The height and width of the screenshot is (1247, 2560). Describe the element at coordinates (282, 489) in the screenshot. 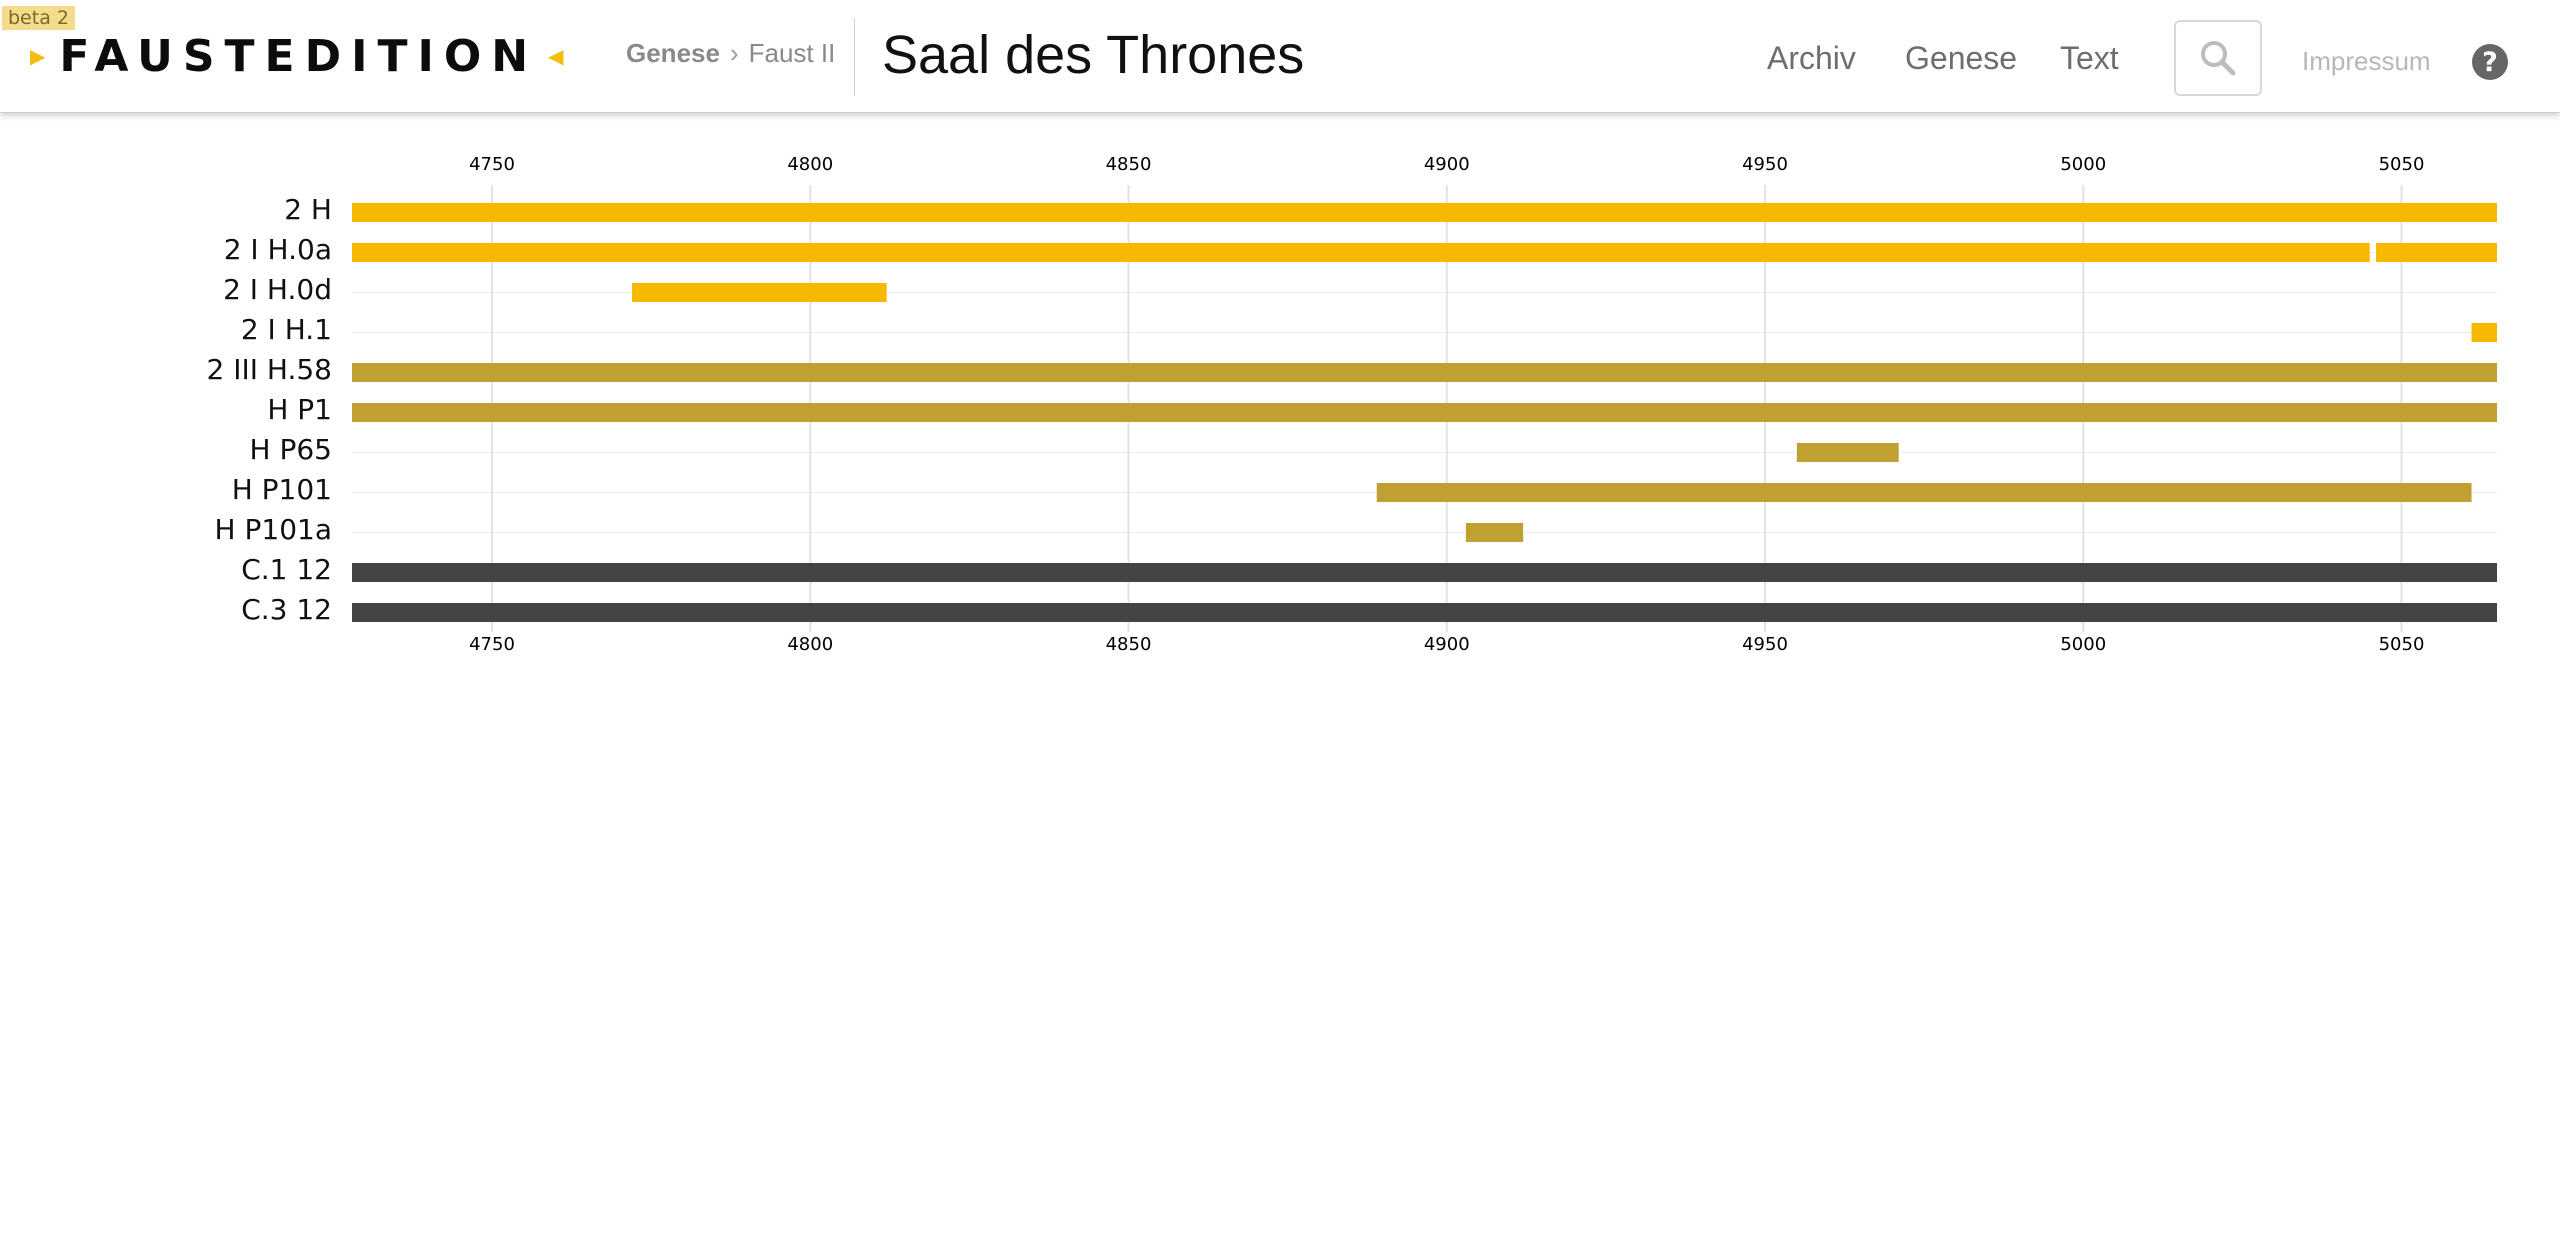

I see `row-label: H P101` at that location.